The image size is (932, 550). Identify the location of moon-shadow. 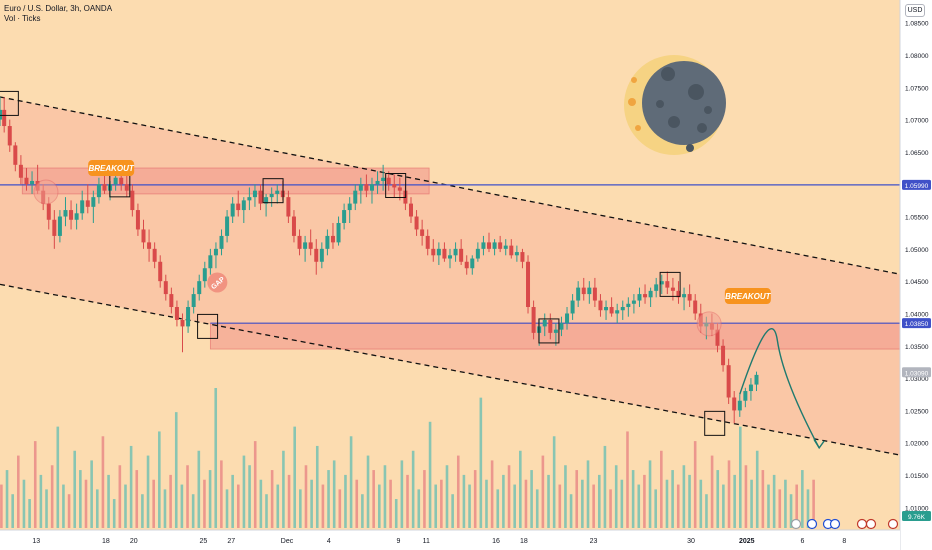
(684, 103).